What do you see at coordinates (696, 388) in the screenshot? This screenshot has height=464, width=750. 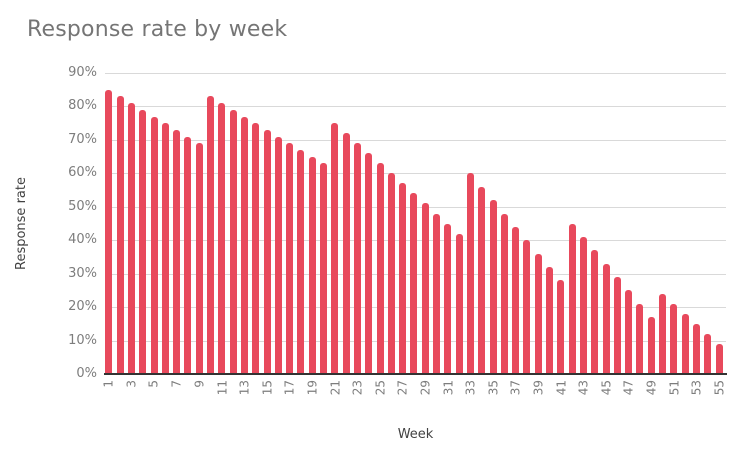 I see `x-tick-label: 53` at bounding box center [696, 388].